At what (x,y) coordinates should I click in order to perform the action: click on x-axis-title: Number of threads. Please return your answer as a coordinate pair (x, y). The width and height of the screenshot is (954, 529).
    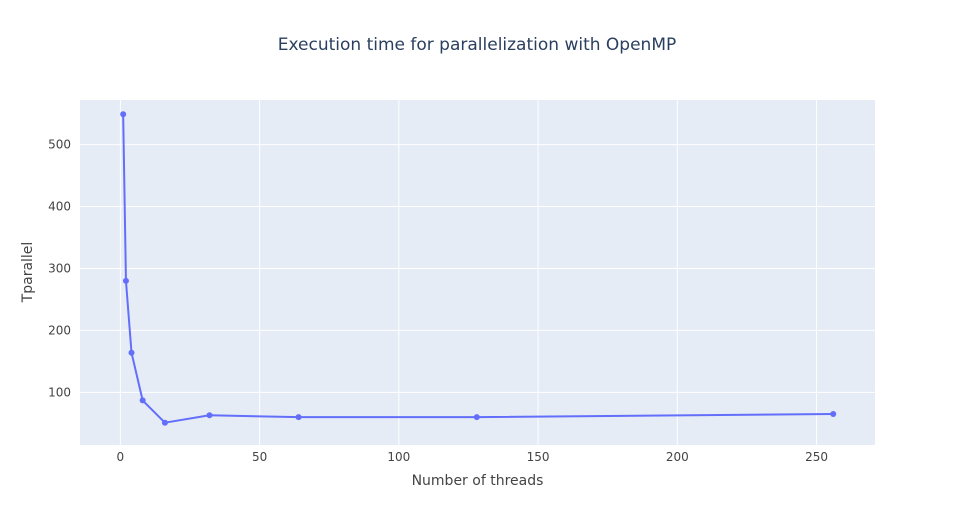
    Looking at the image, I should click on (478, 481).